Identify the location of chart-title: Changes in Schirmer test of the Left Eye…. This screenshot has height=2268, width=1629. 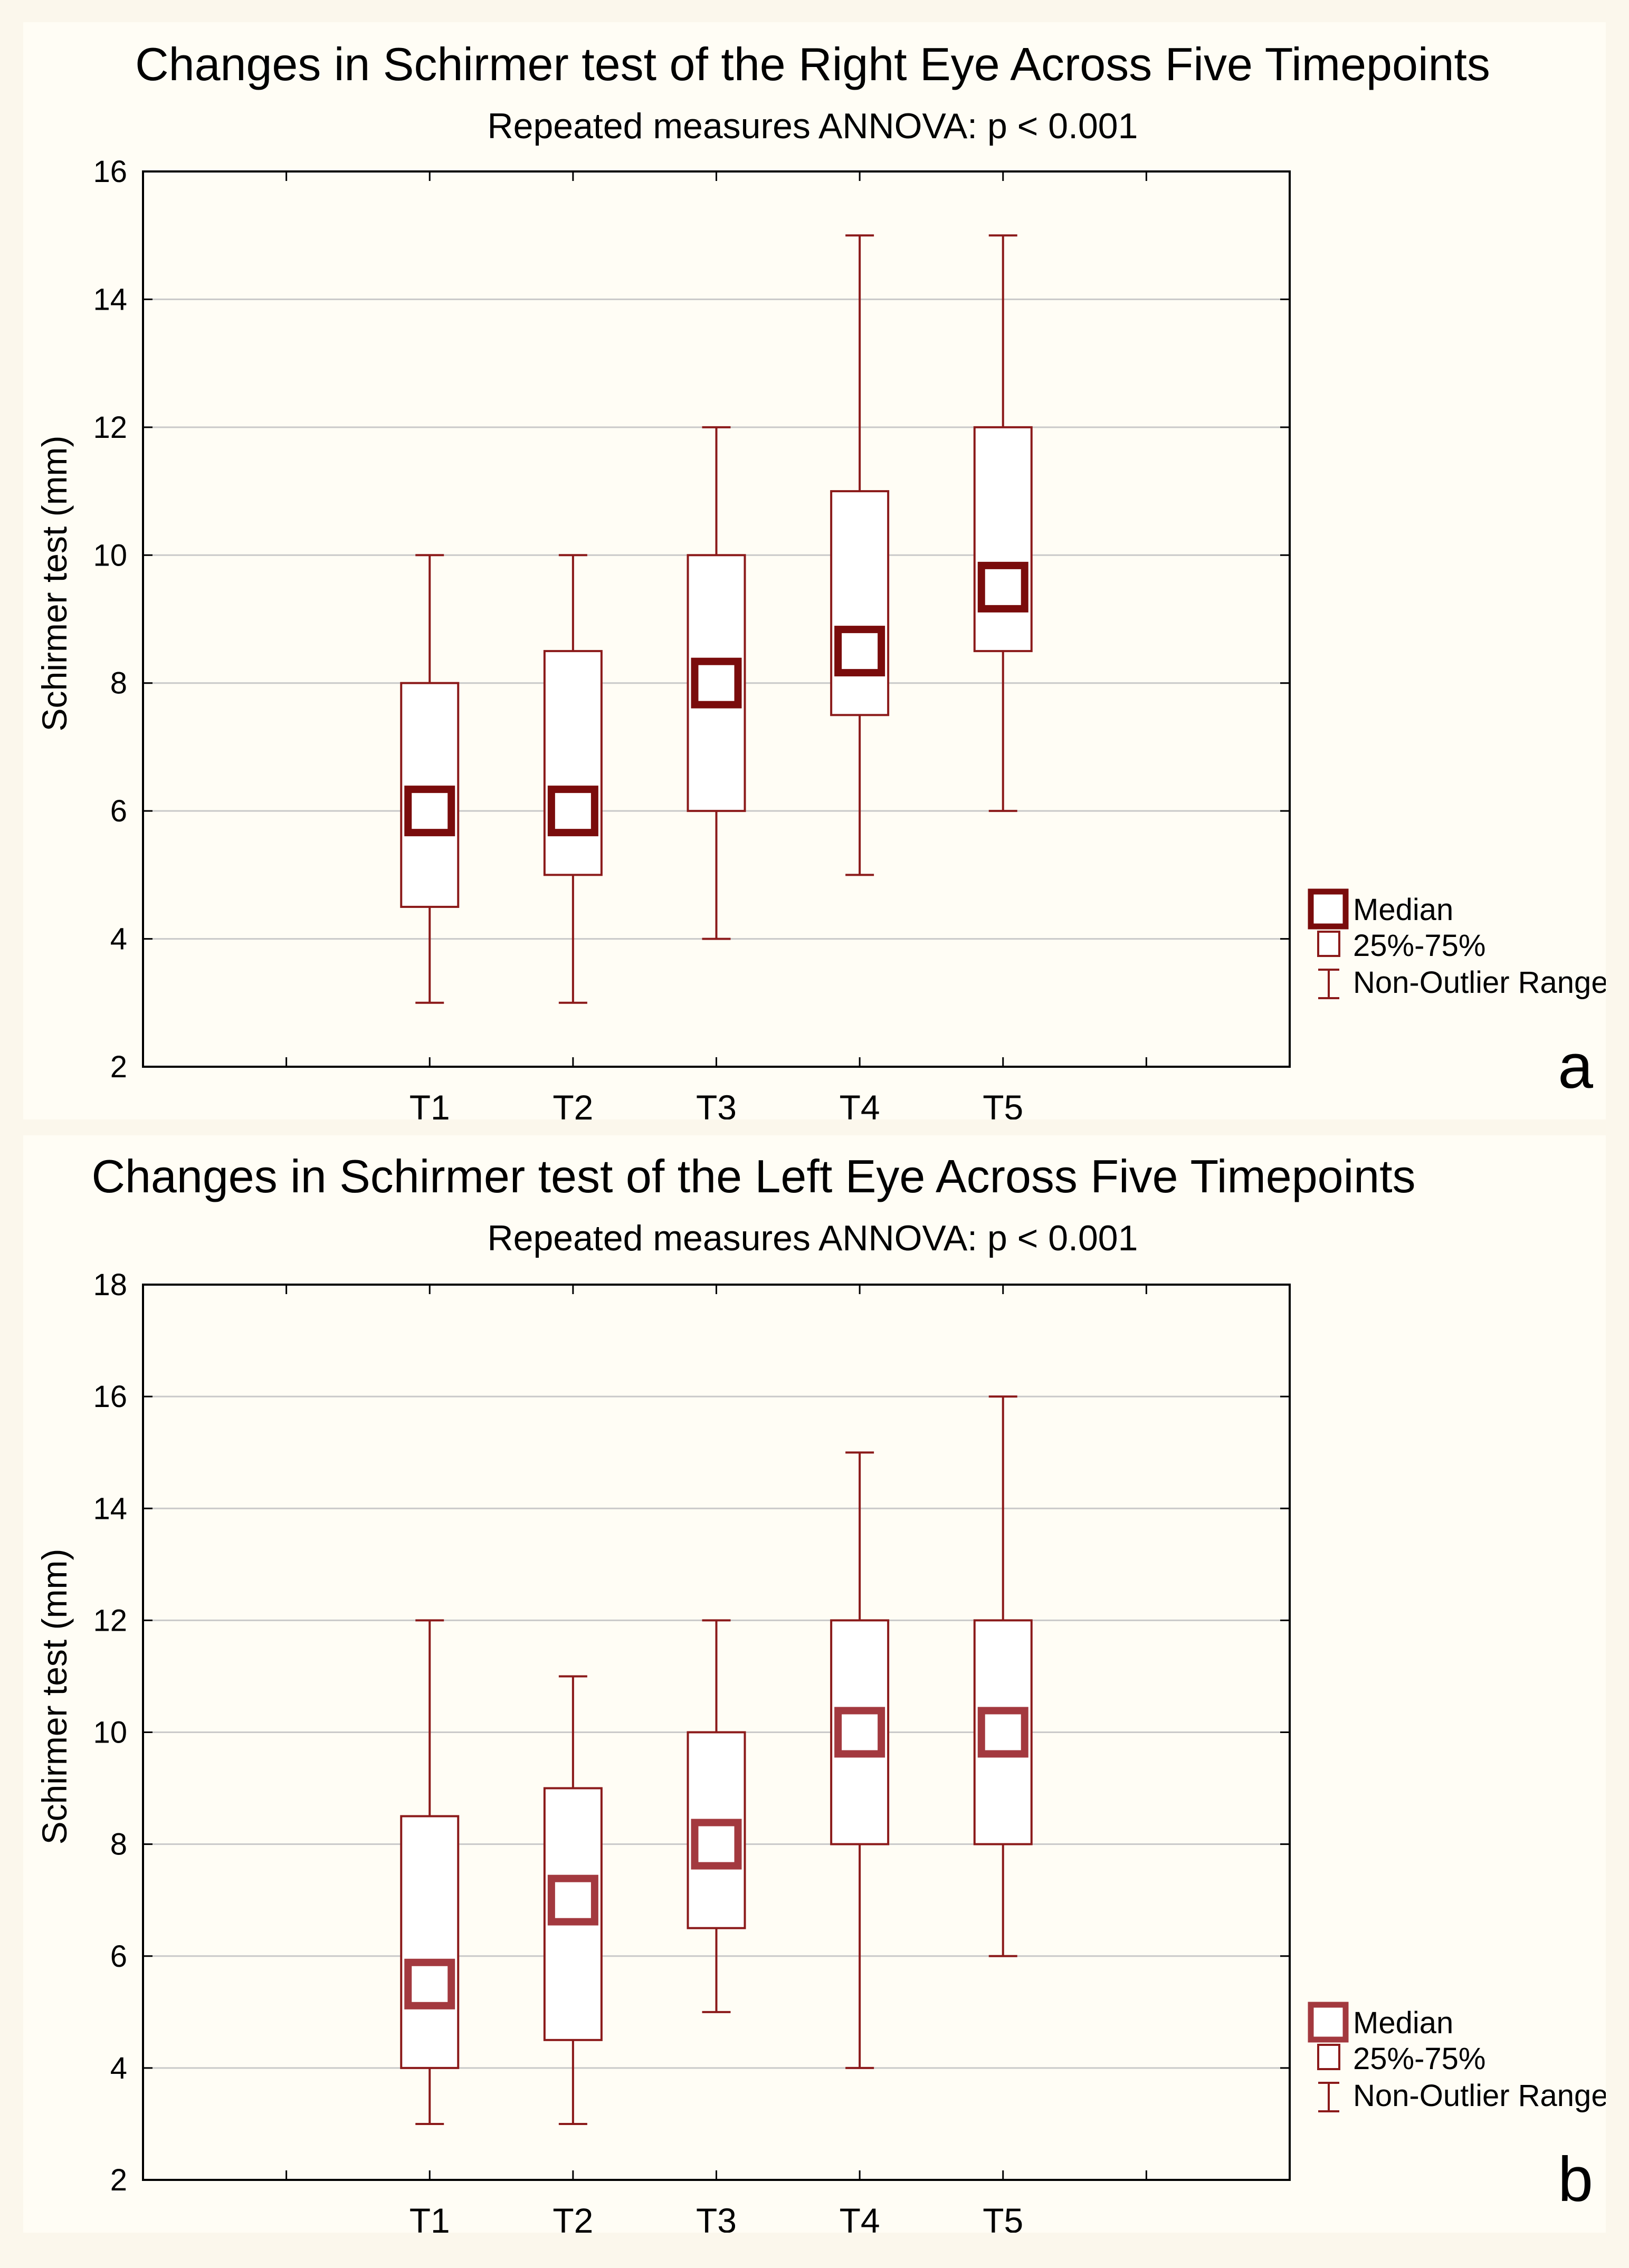
(753, 1176).